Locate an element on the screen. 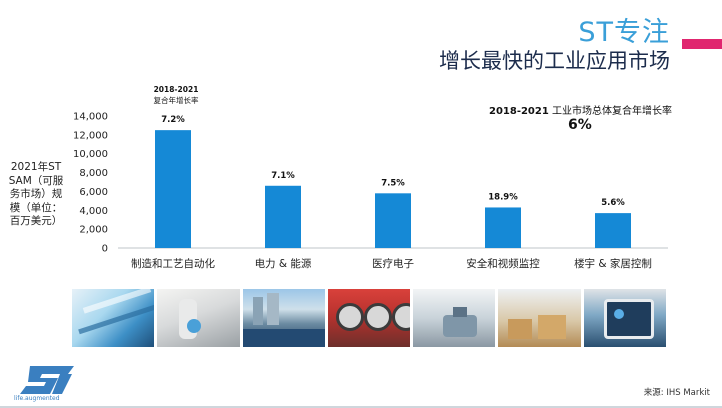  page-subtitle: 增长最快的工业应用市场 is located at coordinates (554, 61).